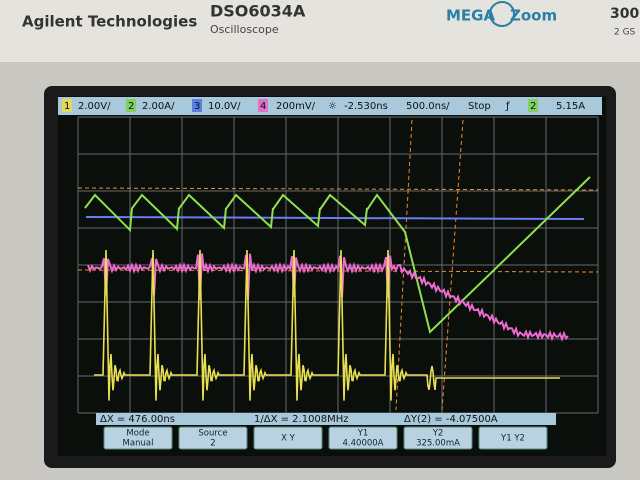 The width and height of the screenshot is (640, 480). I want to click on softkey-label: Y1 Y2, so click(512, 439).